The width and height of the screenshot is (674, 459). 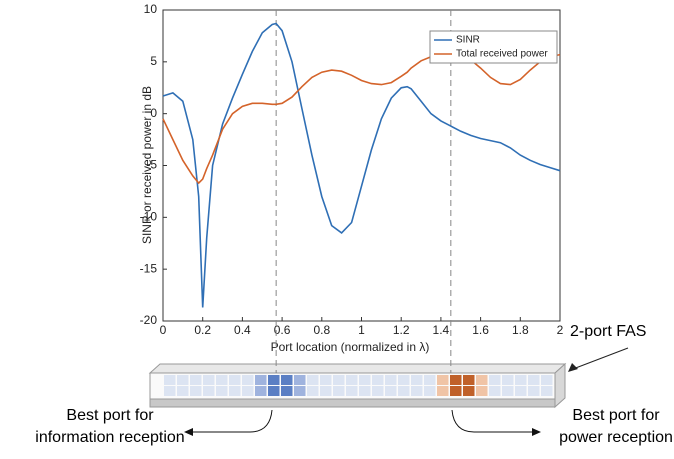 What do you see at coordinates (560, 330) in the screenshot?
I see `x-tick-label: 2` at bounding box center [560, 330].